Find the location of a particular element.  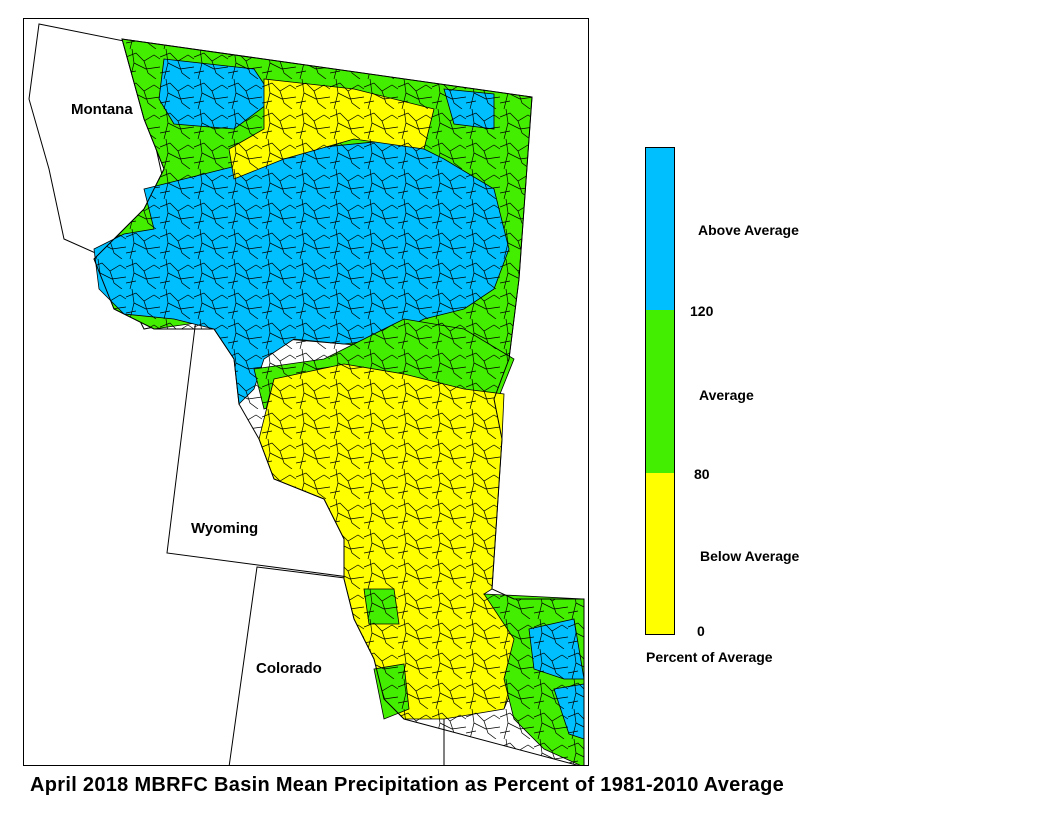

legend-label-average: Average is located at coordinates (726, 395).